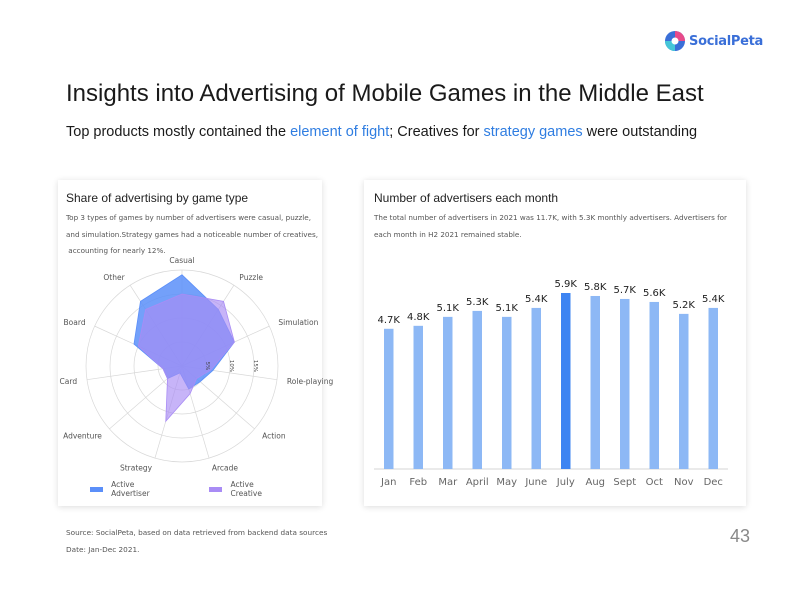 The height and width of the screenshot is (593, 800). I want to click on bar-category-label: Oct, so click(654, 482).